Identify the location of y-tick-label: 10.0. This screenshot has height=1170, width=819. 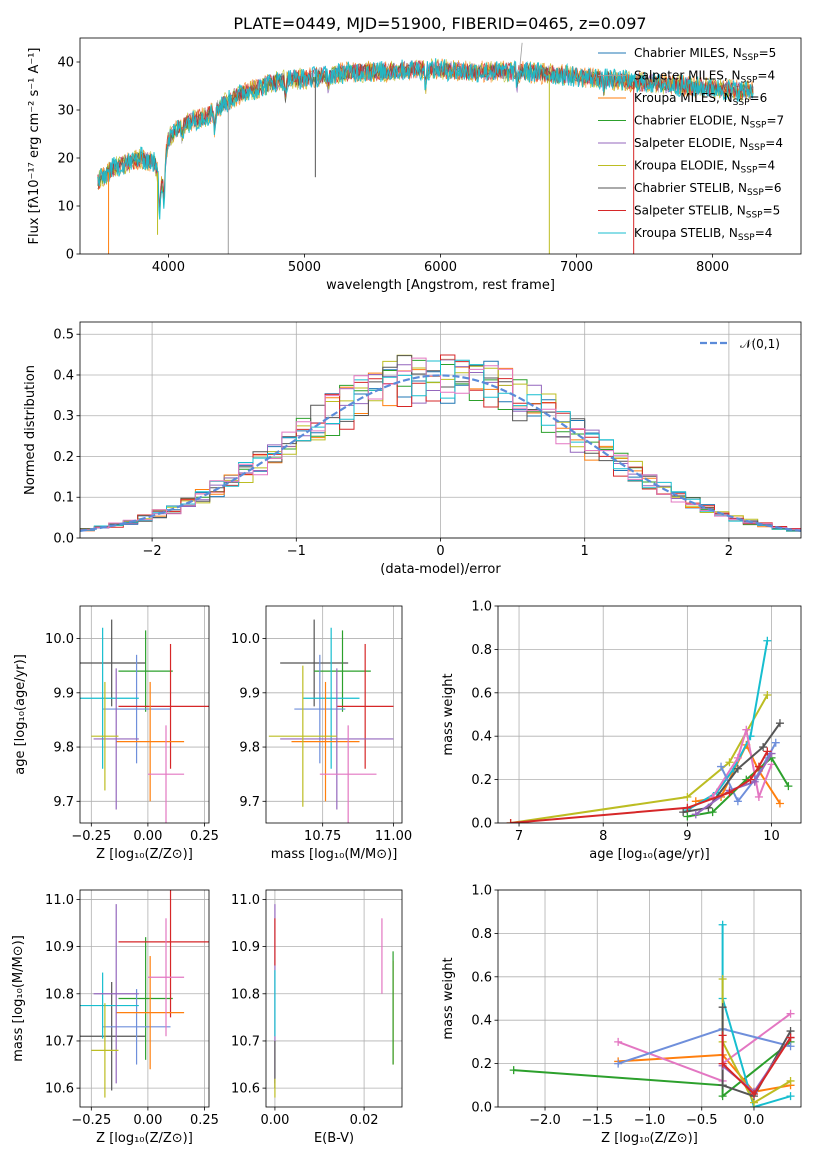
(245, 639).